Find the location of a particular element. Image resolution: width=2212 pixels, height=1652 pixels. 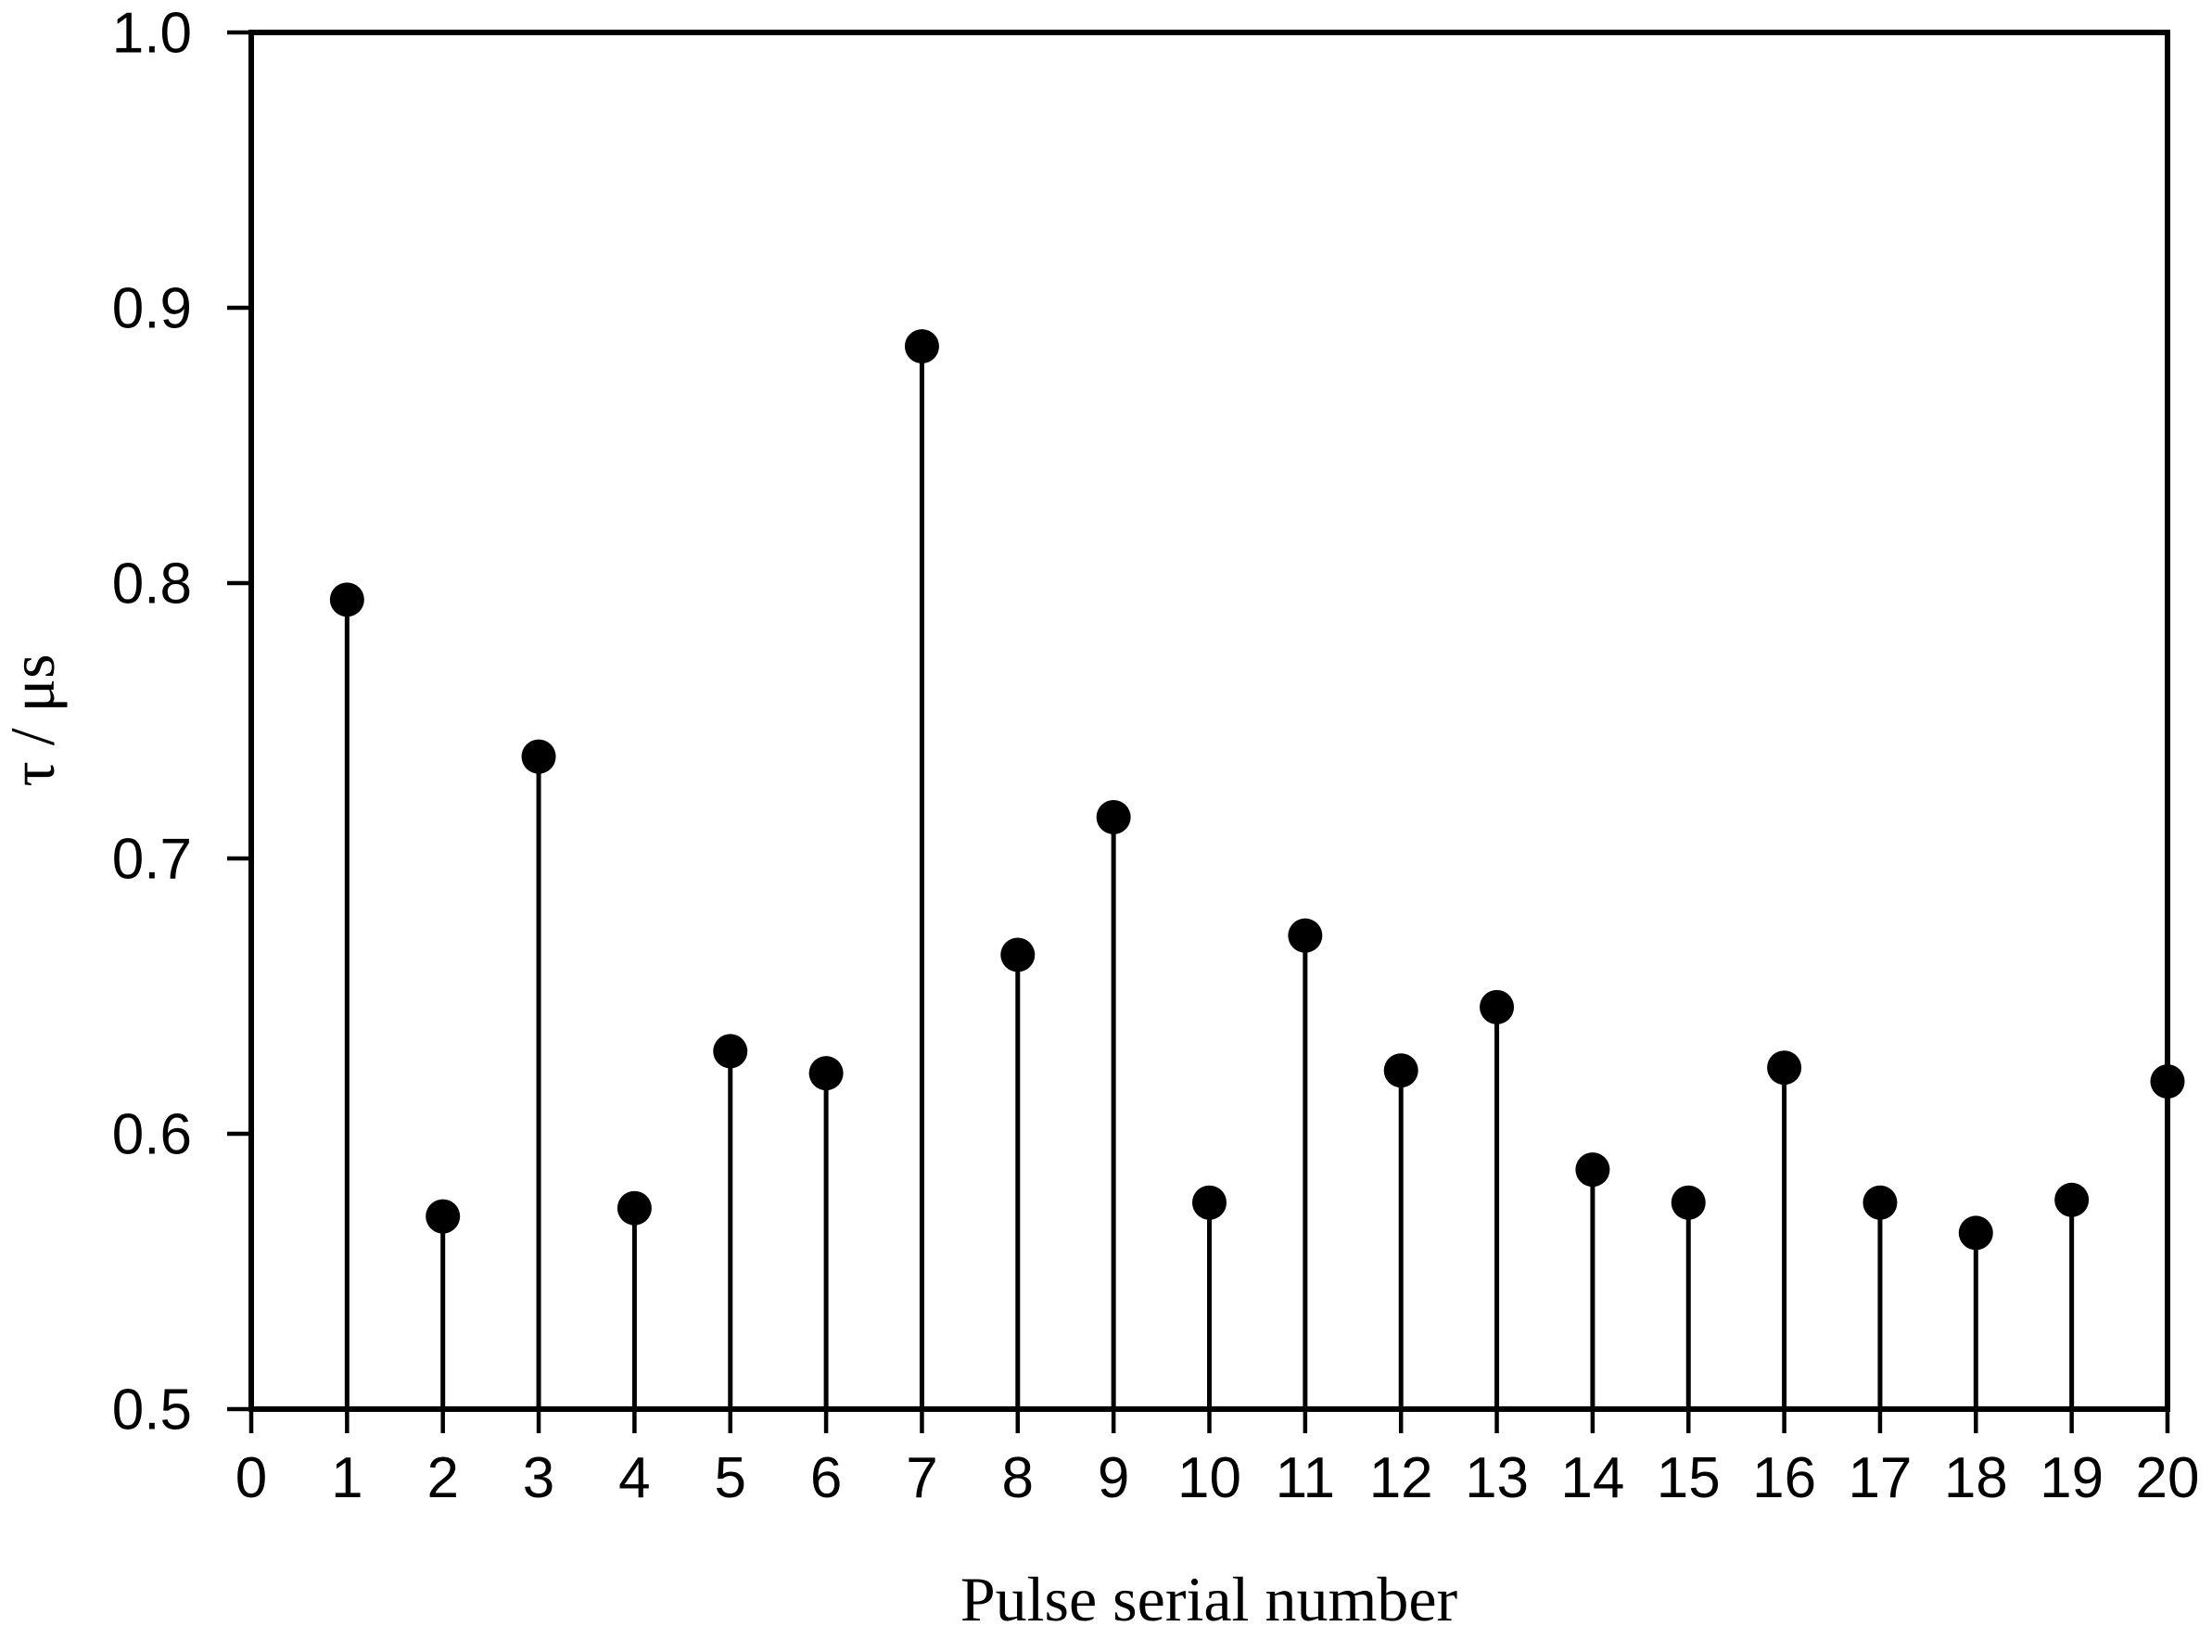

y-tick-label-0.7: 0.7 is located at coordinates (152, 860).